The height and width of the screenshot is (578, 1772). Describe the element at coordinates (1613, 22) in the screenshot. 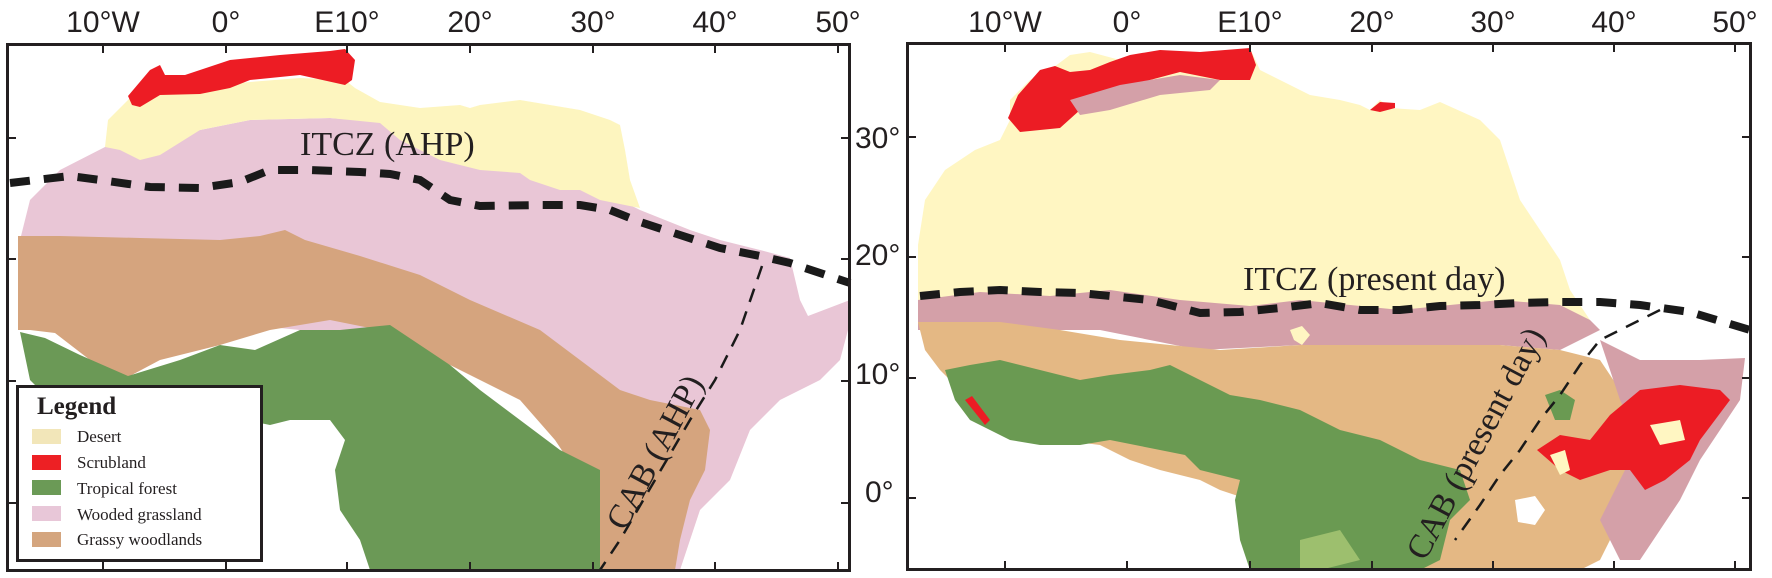

I see `right-x-tick-label: 40°` at that location.